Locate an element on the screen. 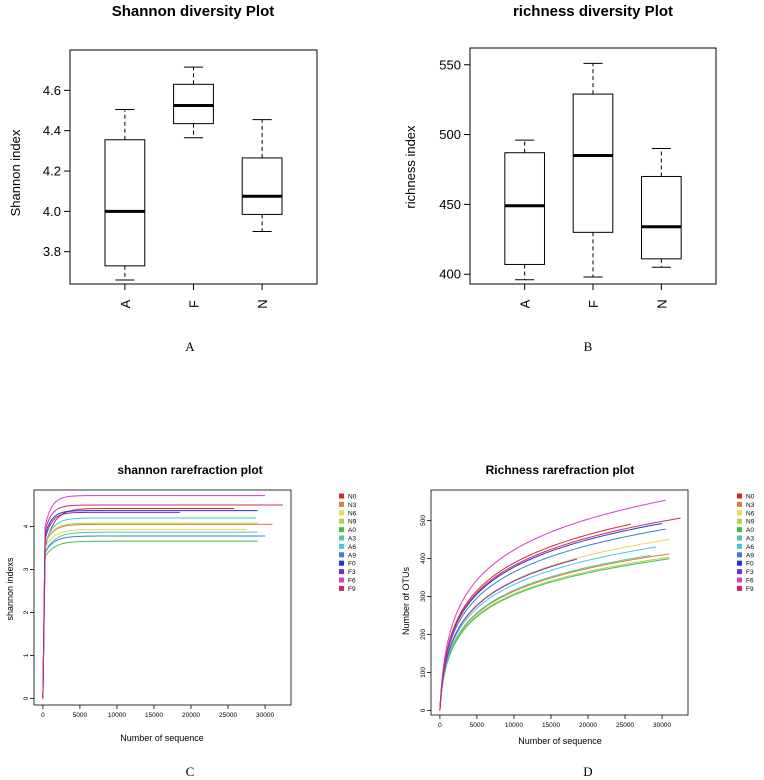 The image size is (764, 780). chart-c-series-n6 is located at coordinates (144, 614).